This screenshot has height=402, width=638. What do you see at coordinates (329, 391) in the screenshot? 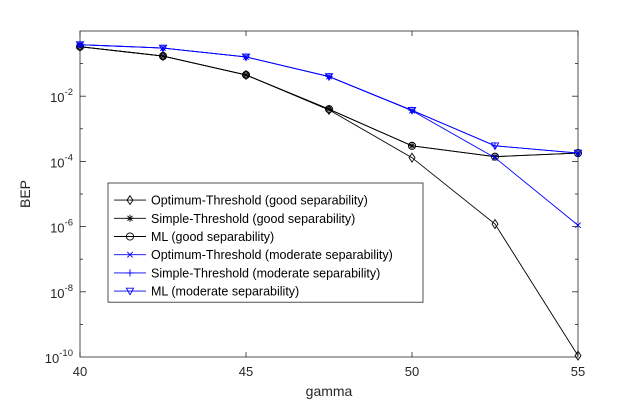
I see `x-axis-label: gamma` at bounding box center [329, 391].